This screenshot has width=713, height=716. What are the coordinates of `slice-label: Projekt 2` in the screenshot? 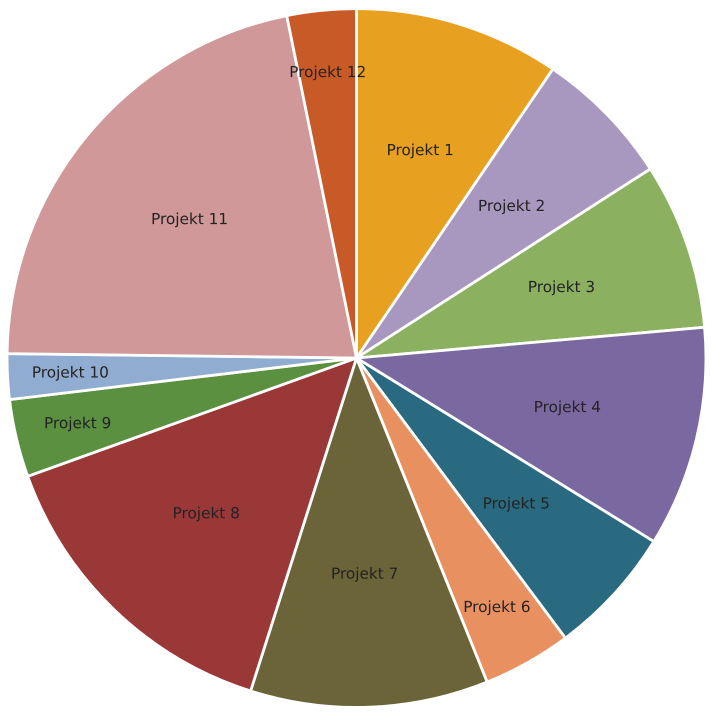 It's located at (511, 206).